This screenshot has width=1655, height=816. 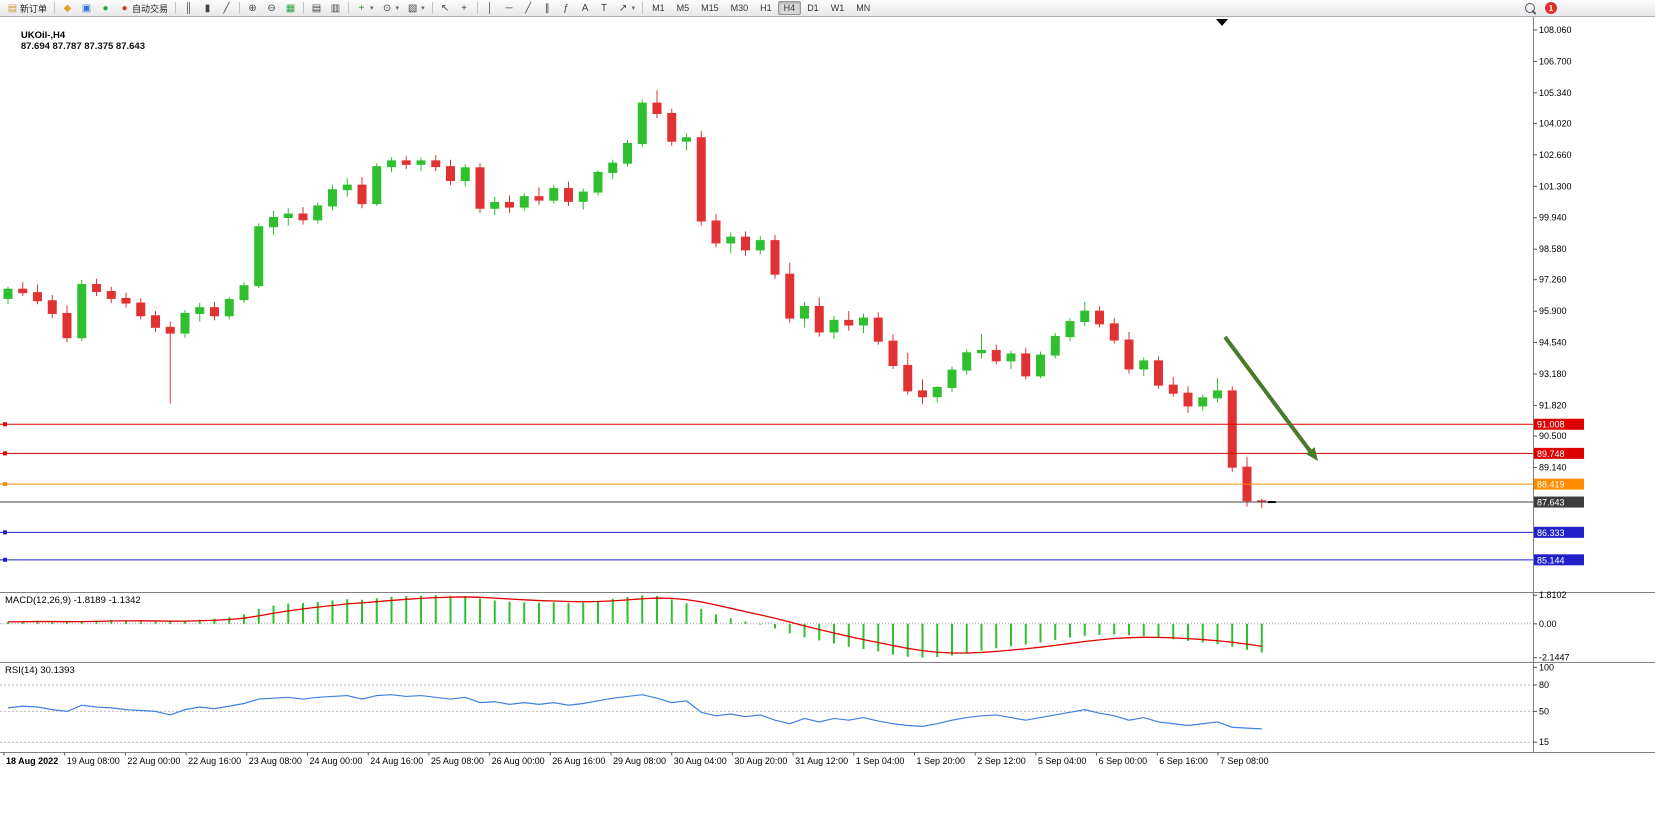 I want to click on price-scale-label: 101.300, so click(x=1555, y=186).